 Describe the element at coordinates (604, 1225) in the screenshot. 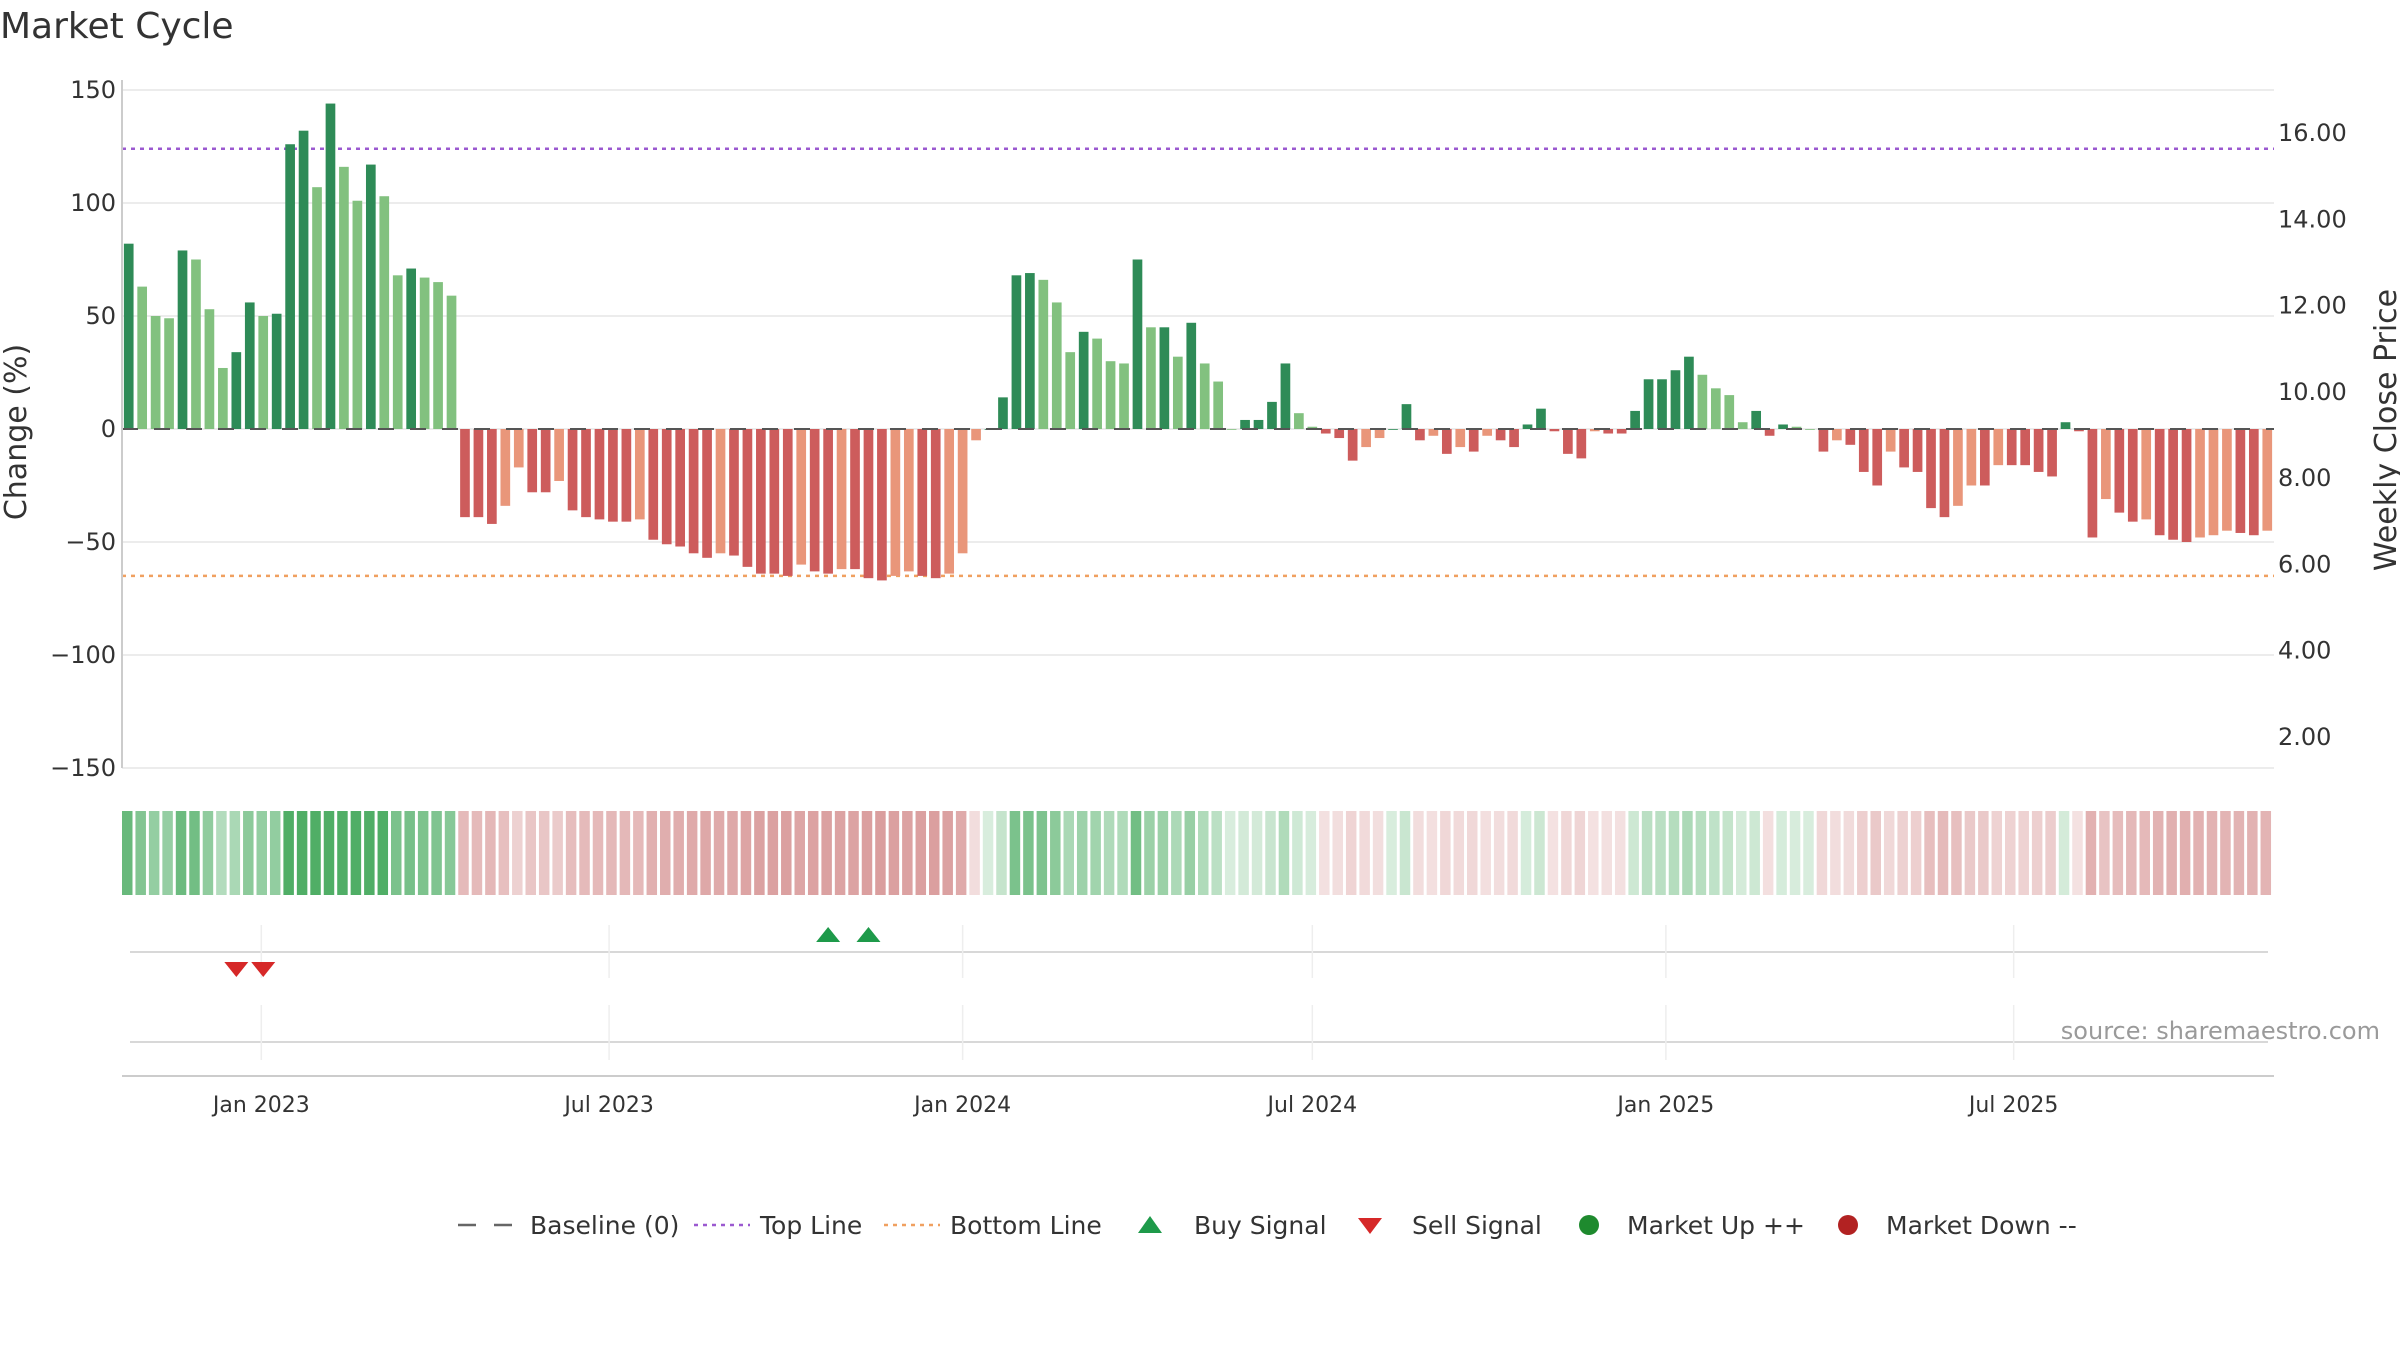

I see `legend-label: Baseline (0)` at that location.